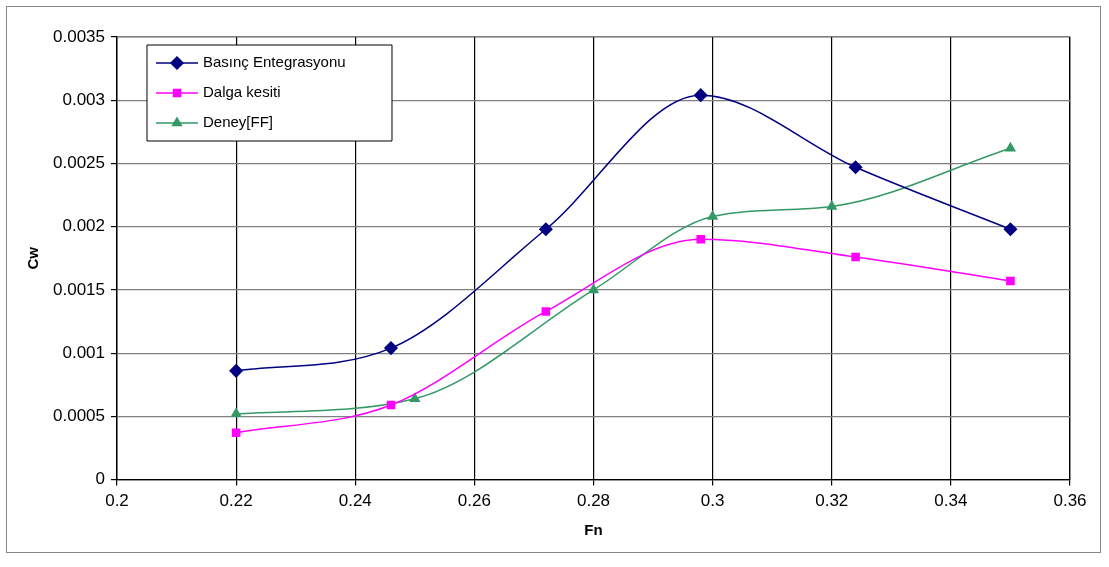 The image size is (1109, 567). Describe the element at coordinates (712, 501) in the screenshot. I see `x-tick-label: 0.3` at that location.